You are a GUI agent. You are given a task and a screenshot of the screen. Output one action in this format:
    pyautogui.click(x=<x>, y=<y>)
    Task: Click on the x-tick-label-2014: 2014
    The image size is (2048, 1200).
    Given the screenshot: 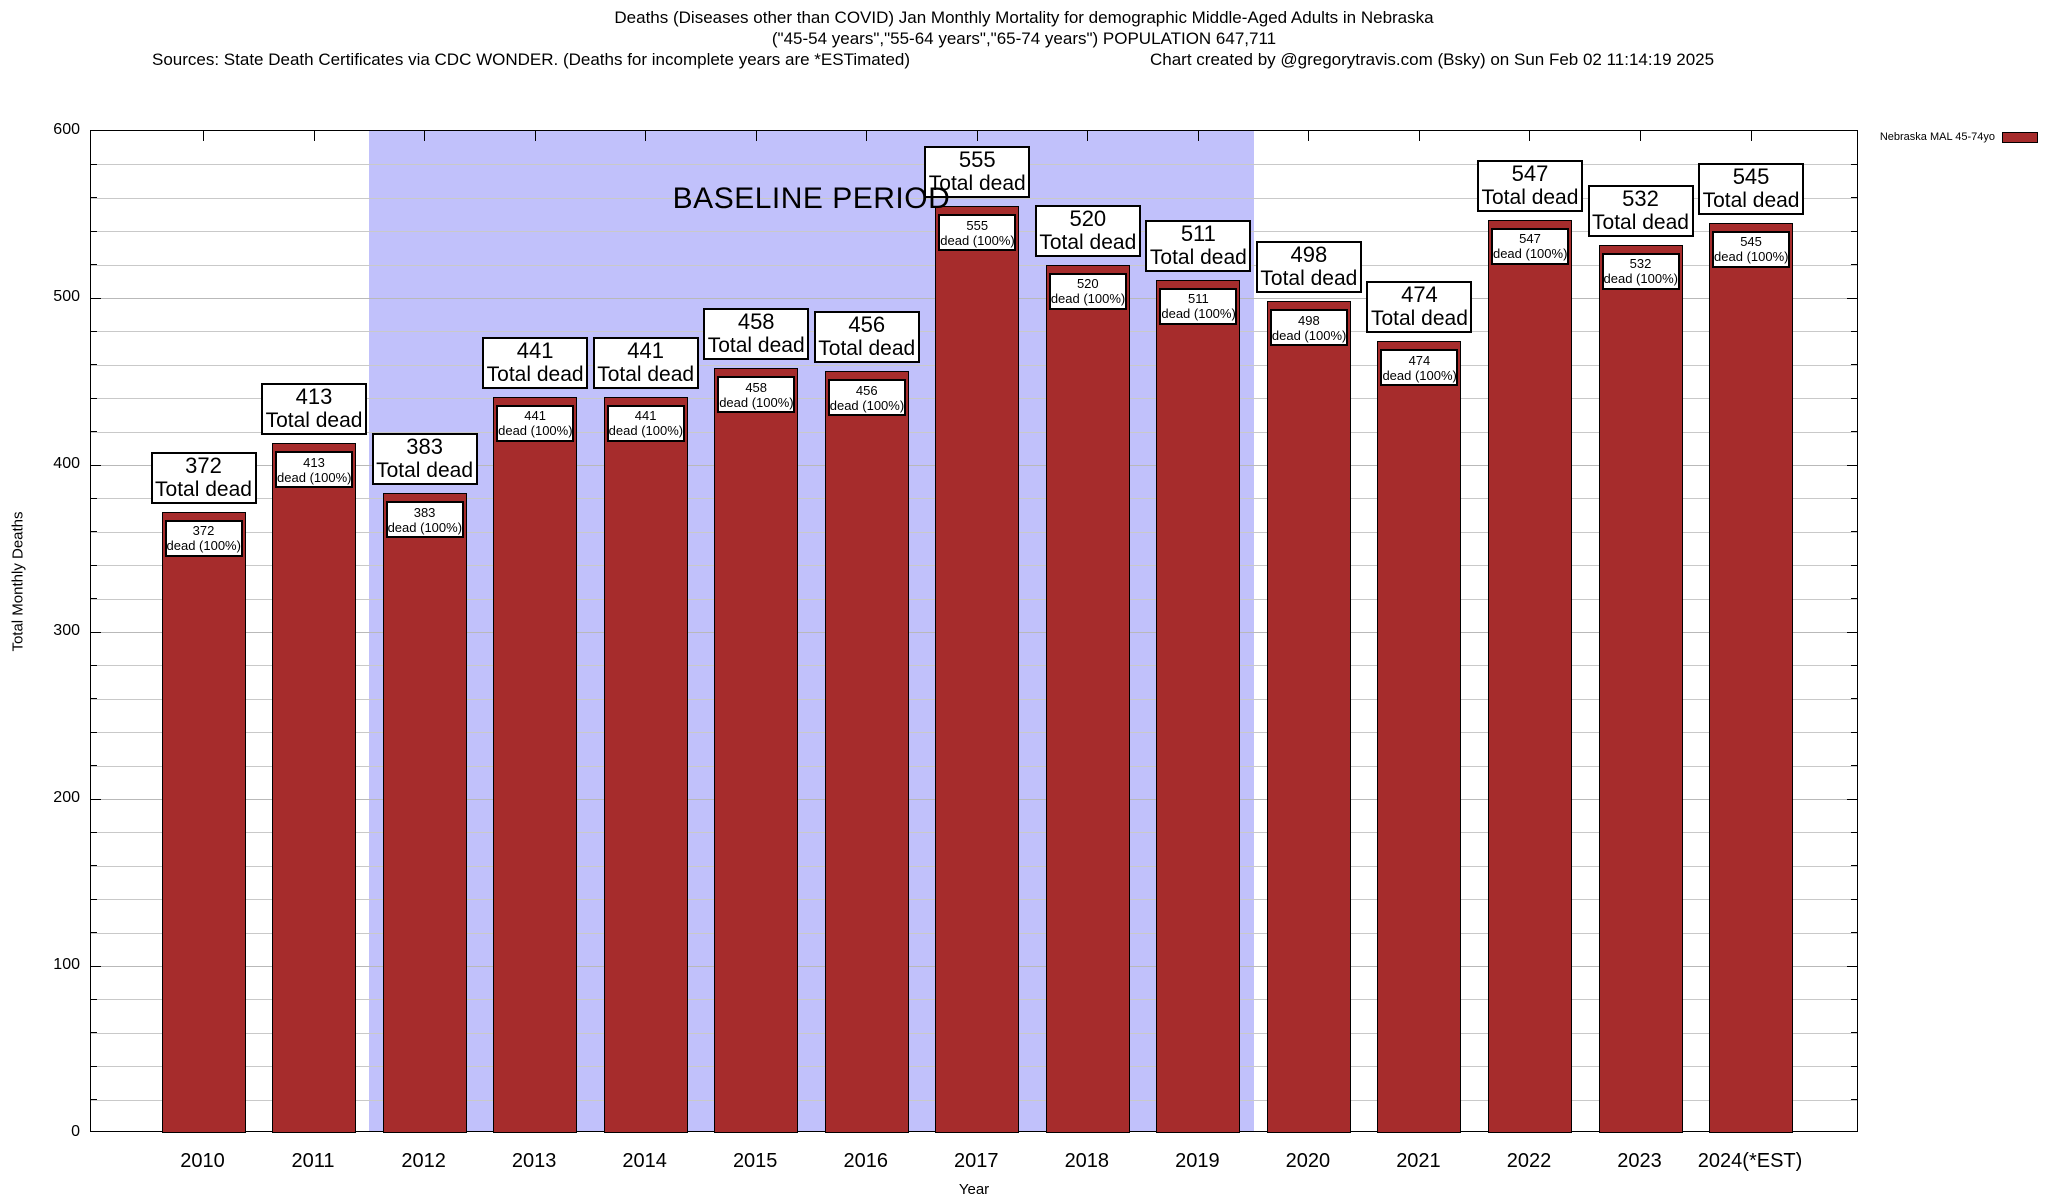 What is the action you would take?
    pyautogui.click(x=644, y=1161)
    